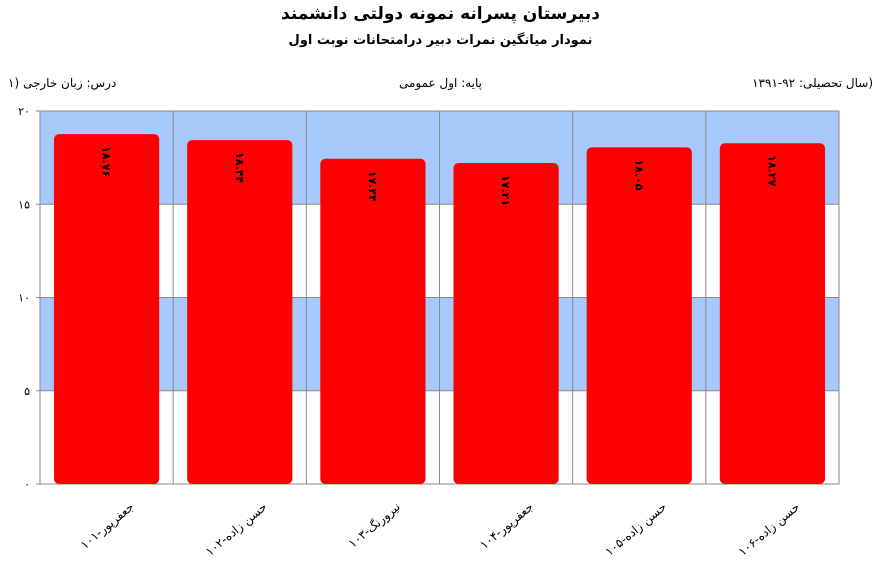 Image resolution: width=881 pixels, height=574 pixels. I want to click on bar-value-label: ۱۸.۷۶, so click(106, 161).